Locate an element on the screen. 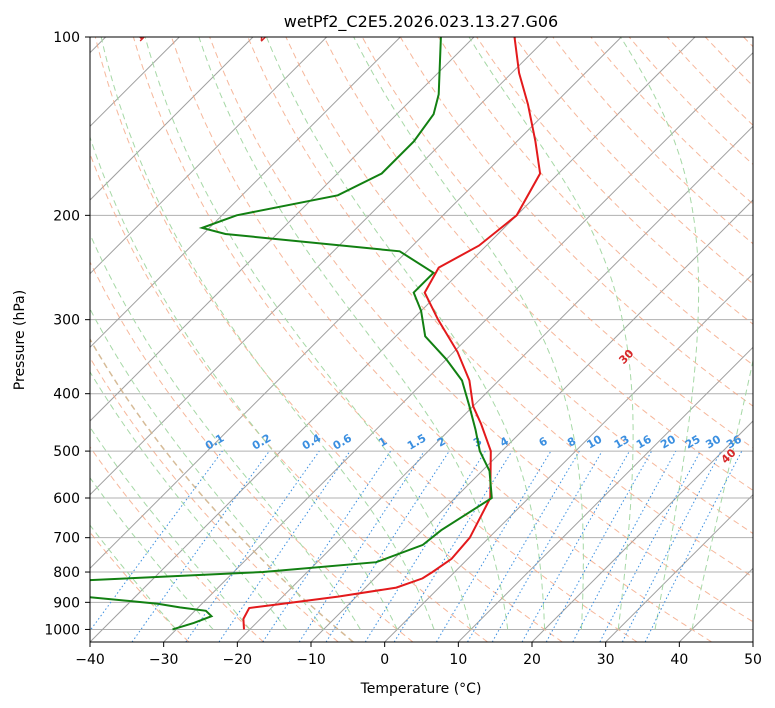 This screenshot has height=708, width=775. y-axis-label: Pressure (hPa) is located at coordinates (20, 340).